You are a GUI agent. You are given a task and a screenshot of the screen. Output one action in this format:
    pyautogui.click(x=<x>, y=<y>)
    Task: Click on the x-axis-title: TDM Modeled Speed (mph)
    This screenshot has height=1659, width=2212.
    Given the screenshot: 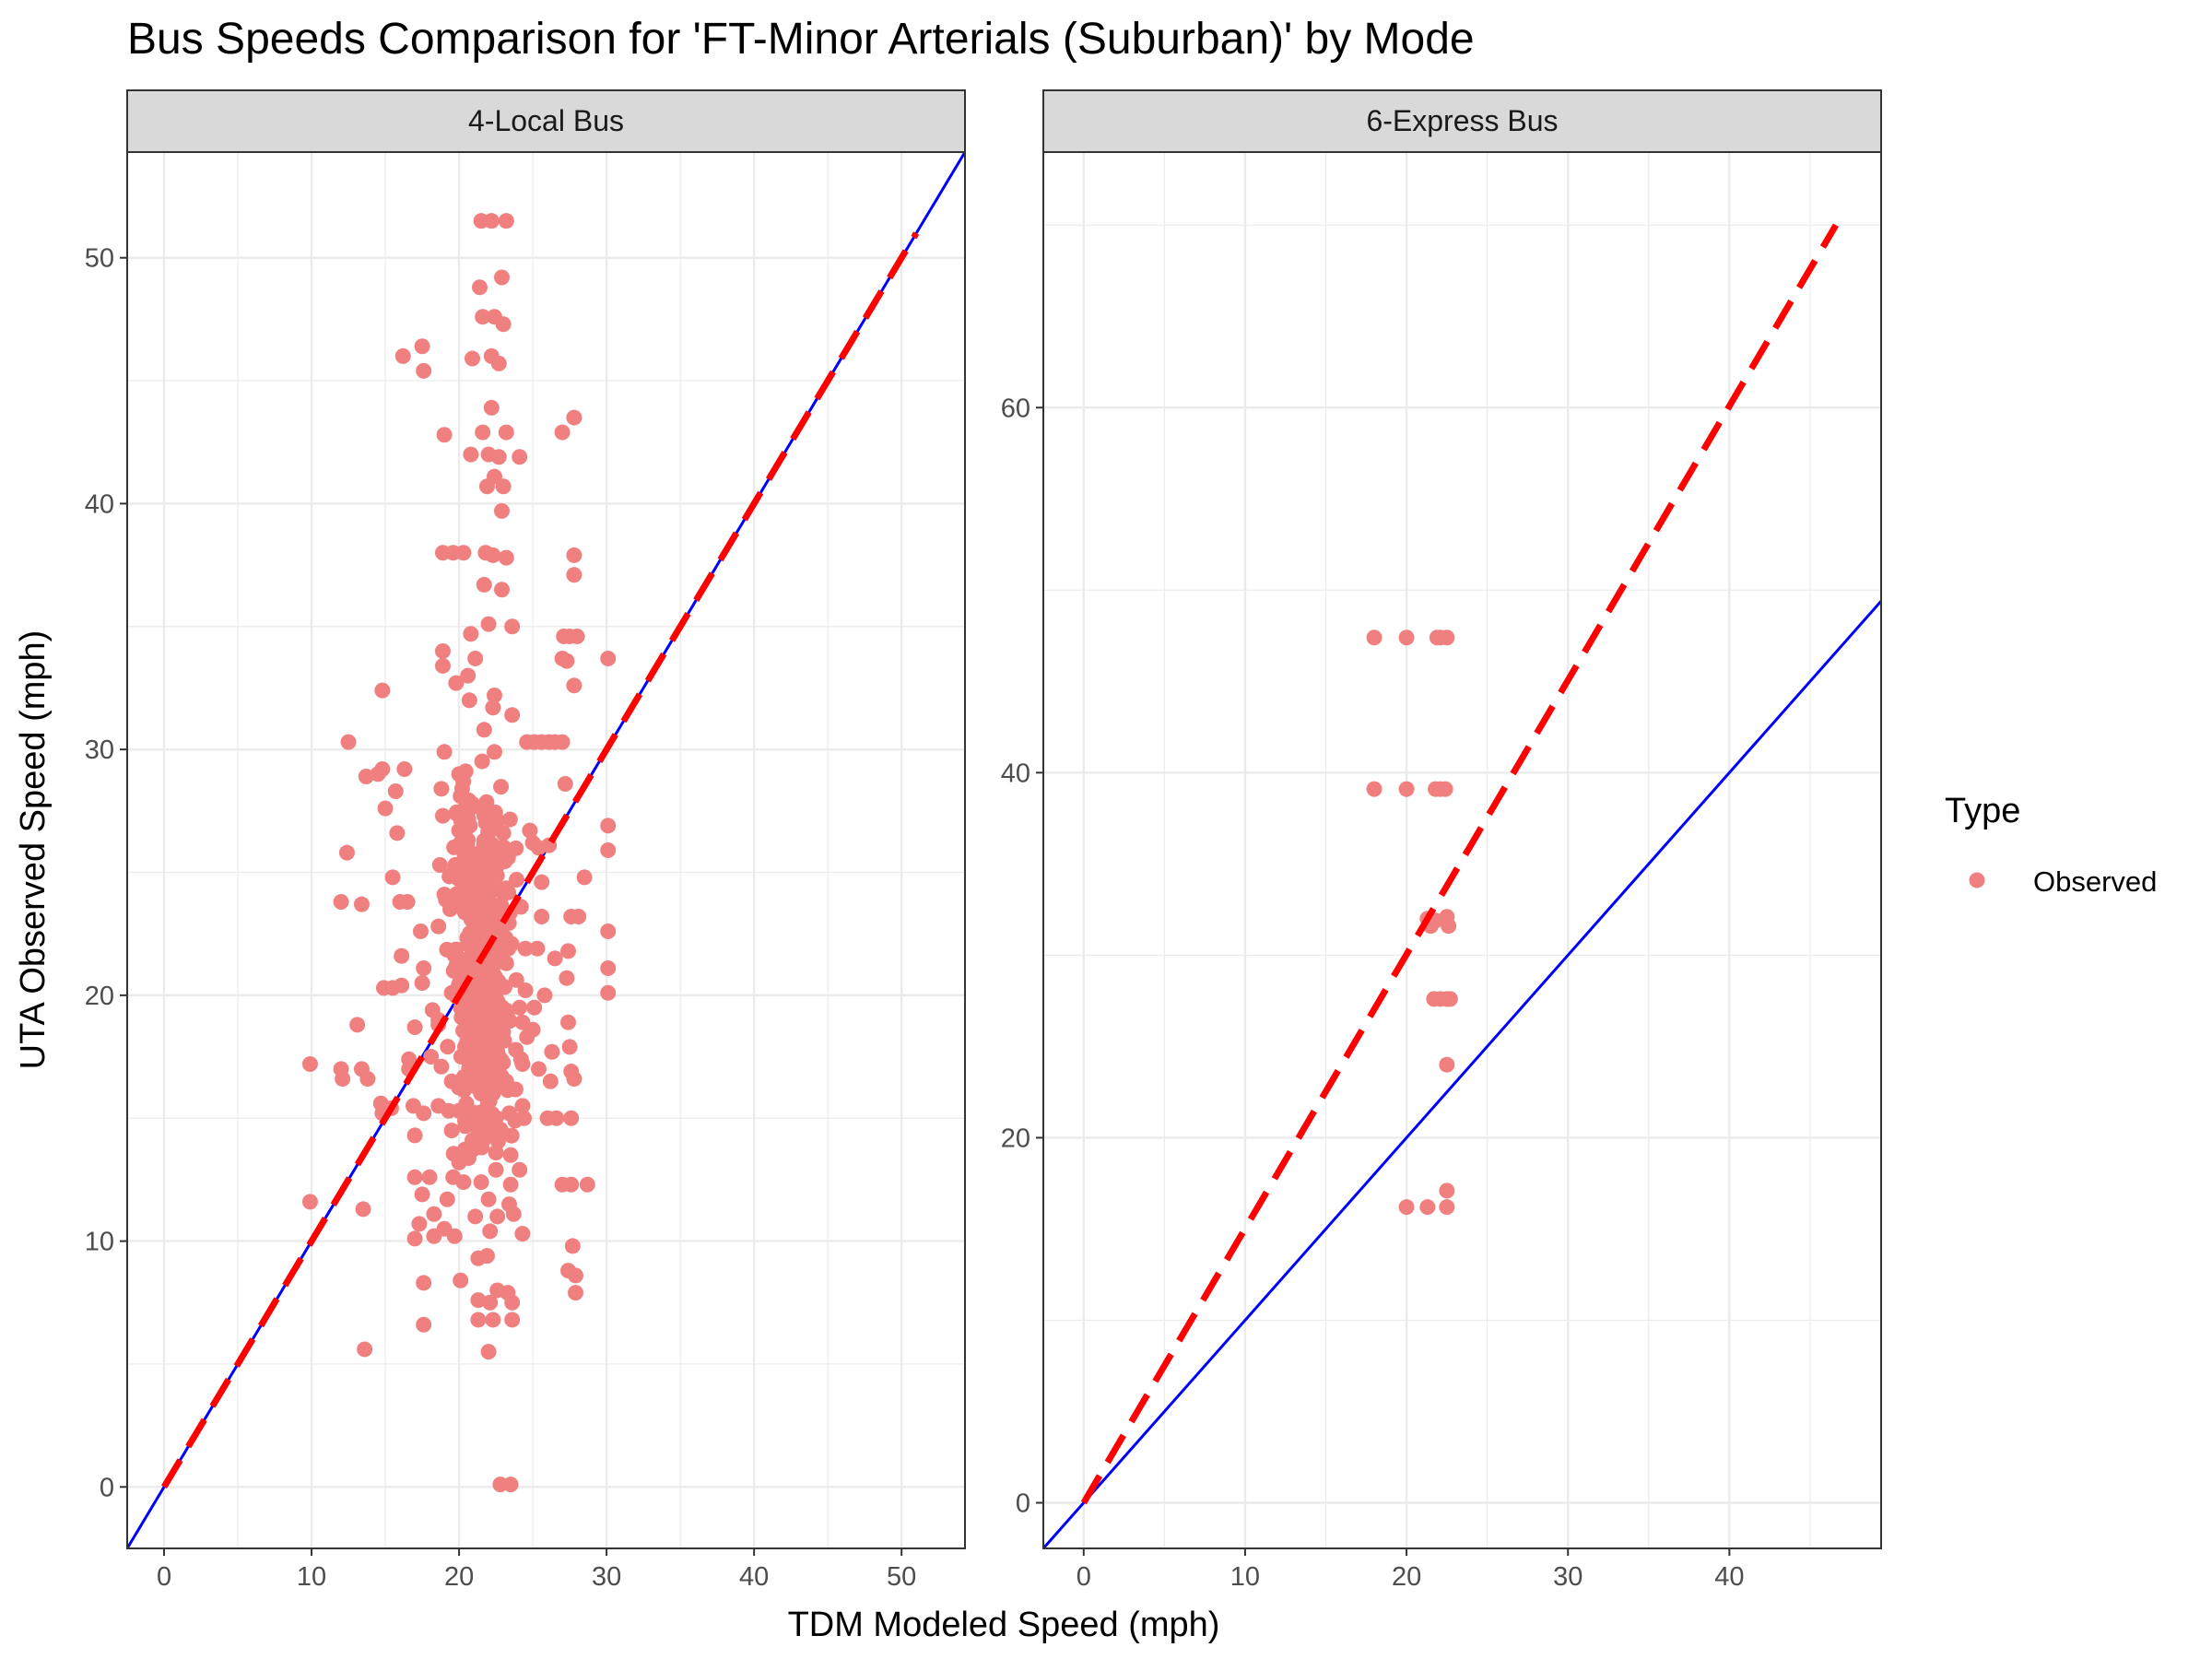 What is the action you would take?
    pyautogui.click(x=1004, y=1625)
    